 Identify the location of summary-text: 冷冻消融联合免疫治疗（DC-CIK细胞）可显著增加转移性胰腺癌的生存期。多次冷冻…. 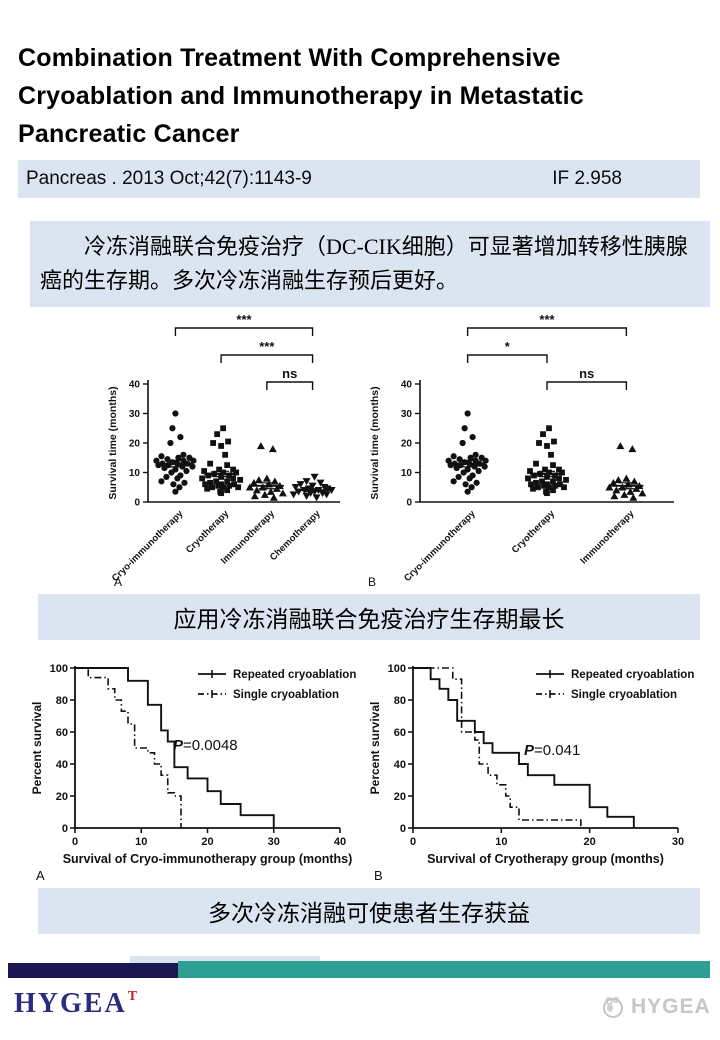
(364, 263).